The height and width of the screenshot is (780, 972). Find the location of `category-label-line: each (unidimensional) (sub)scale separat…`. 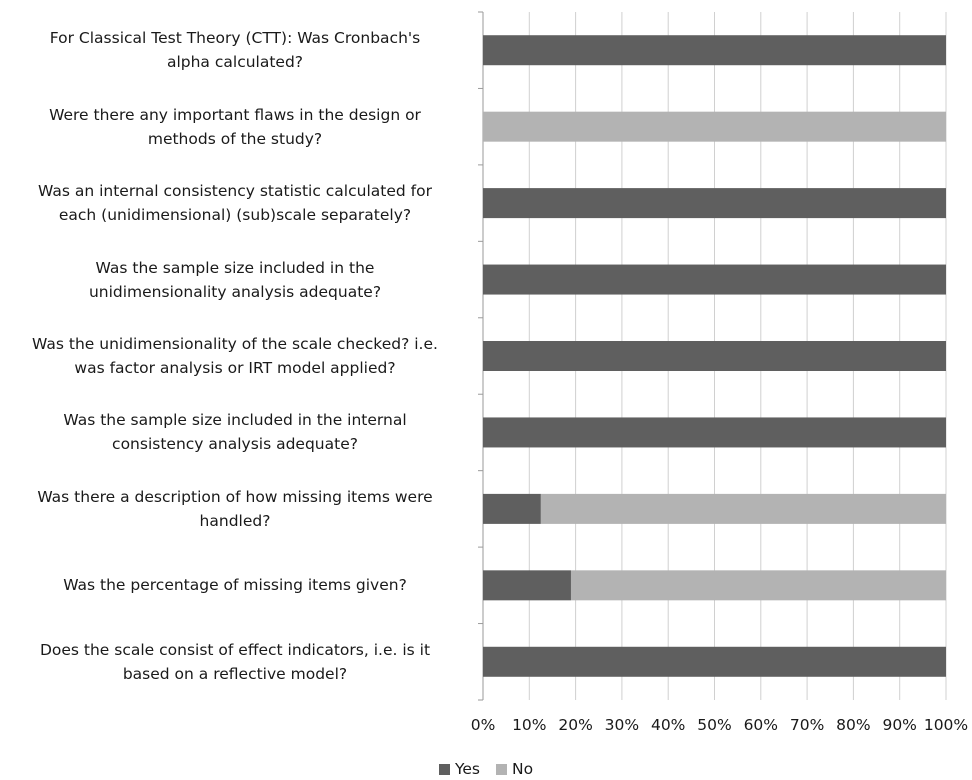

category-label-line: each (unidimensional) (sub)scale separat… is located at coordinates (235, 215).